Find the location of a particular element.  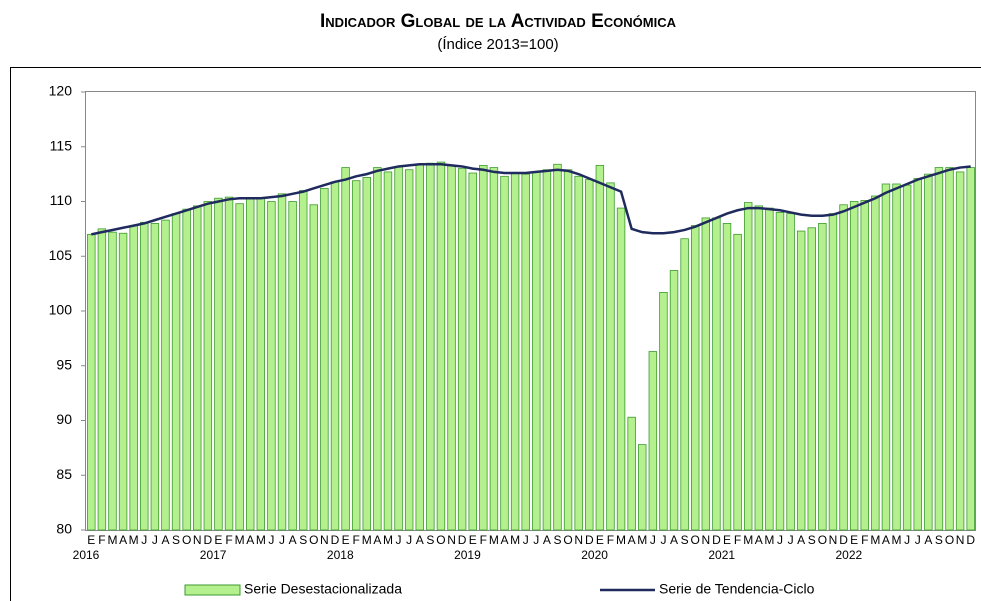

y-tick-label: 105 is located at coordinates (61, 255).